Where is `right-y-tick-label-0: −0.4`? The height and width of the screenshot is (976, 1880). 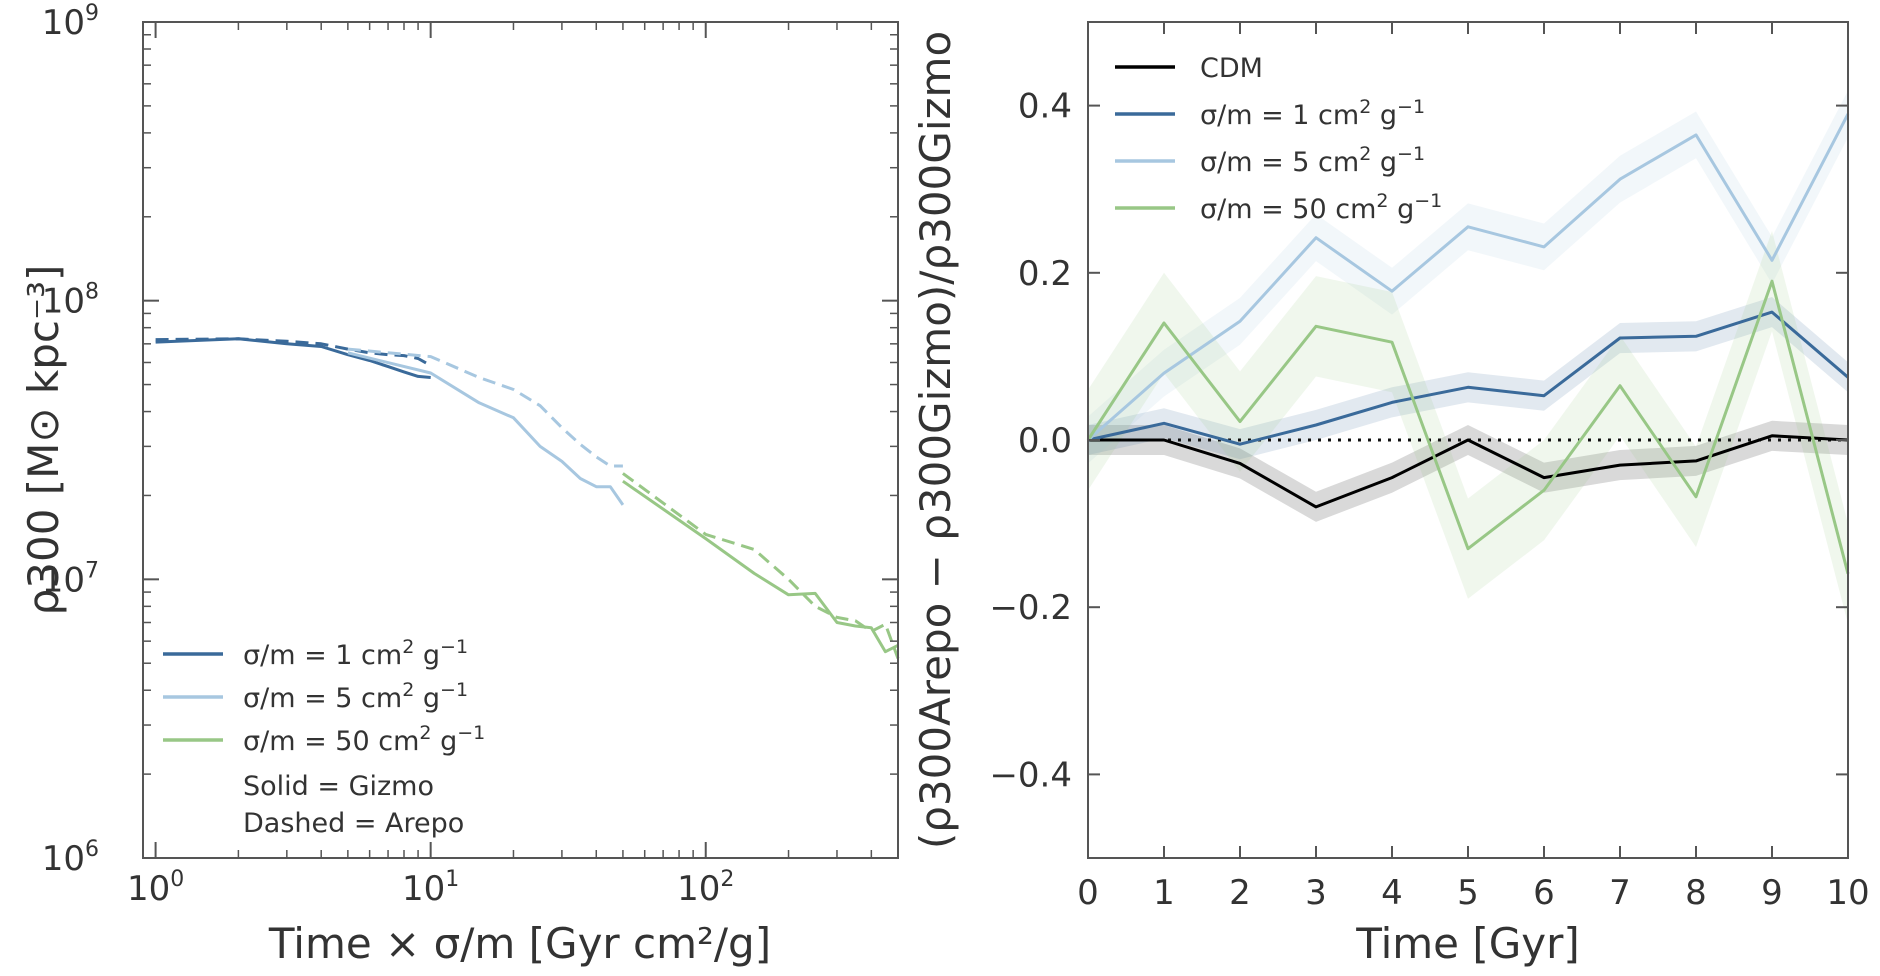 right-y-tick-label-0: −0.4 is located at coordinates (1030, 775).